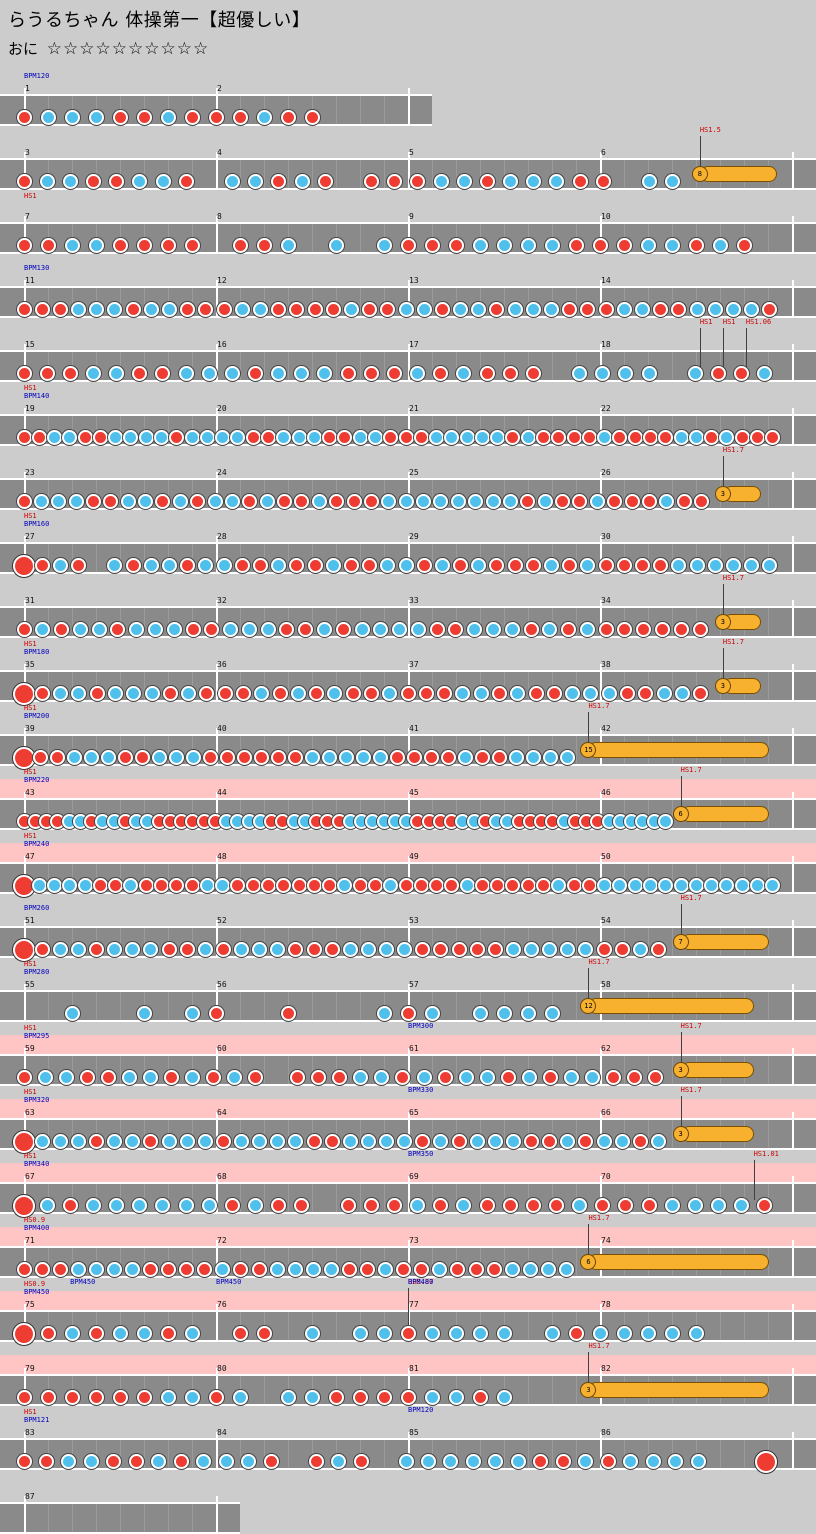  I want to click on chart-row: 7 8 9 10 HS1, so click(408, 222).